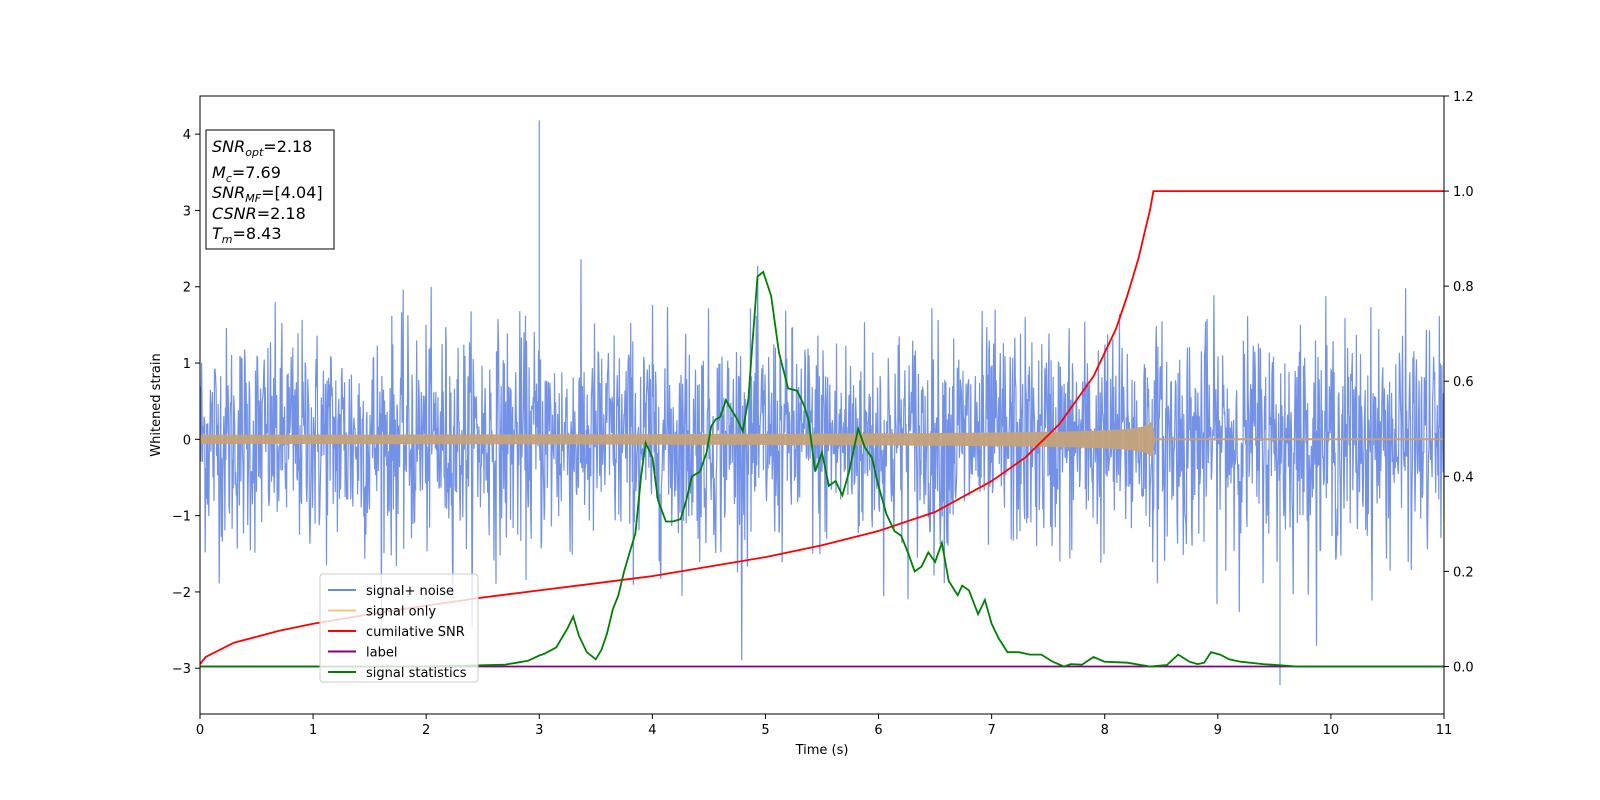 This screenshot has width=1600, height=800. I want to click on y-tick-label: 3, so click(187, 211).